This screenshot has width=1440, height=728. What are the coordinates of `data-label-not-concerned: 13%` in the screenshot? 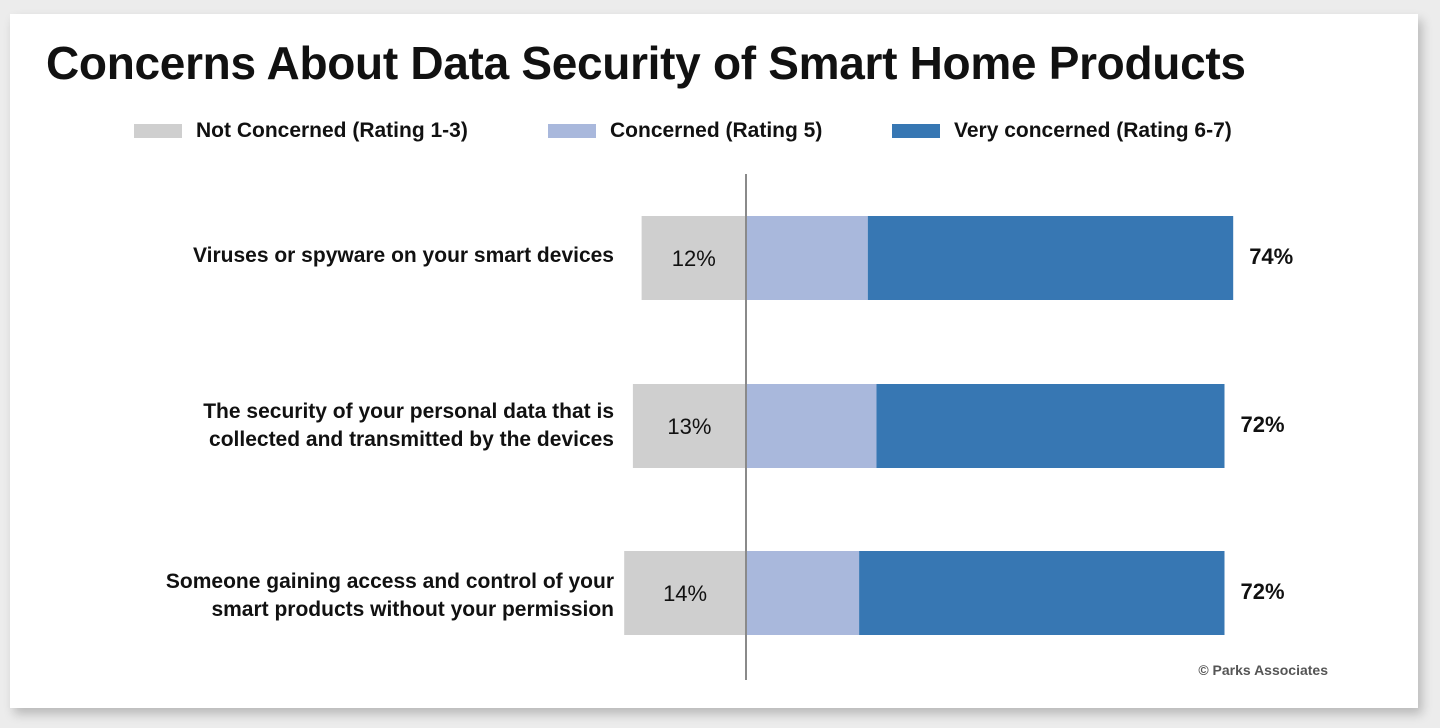 It's located at (689, 426).